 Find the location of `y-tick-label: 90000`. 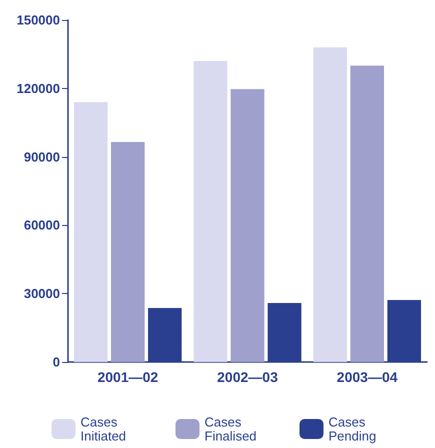

y-tick-label: 90000 is located at coordinates (42, 156).